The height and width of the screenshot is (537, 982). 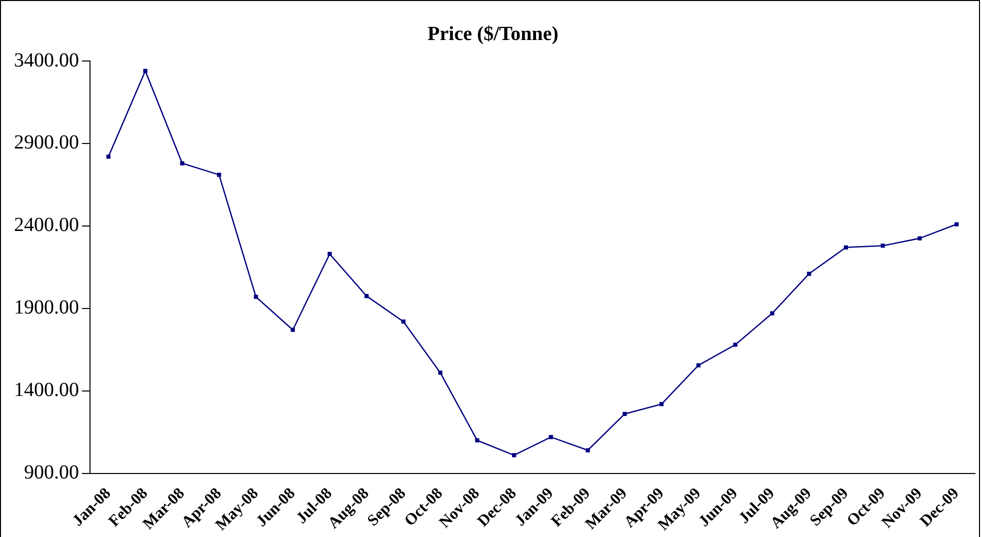 I want to click on chart-title: Price ($/Tonne), so click(x=493, y=34).